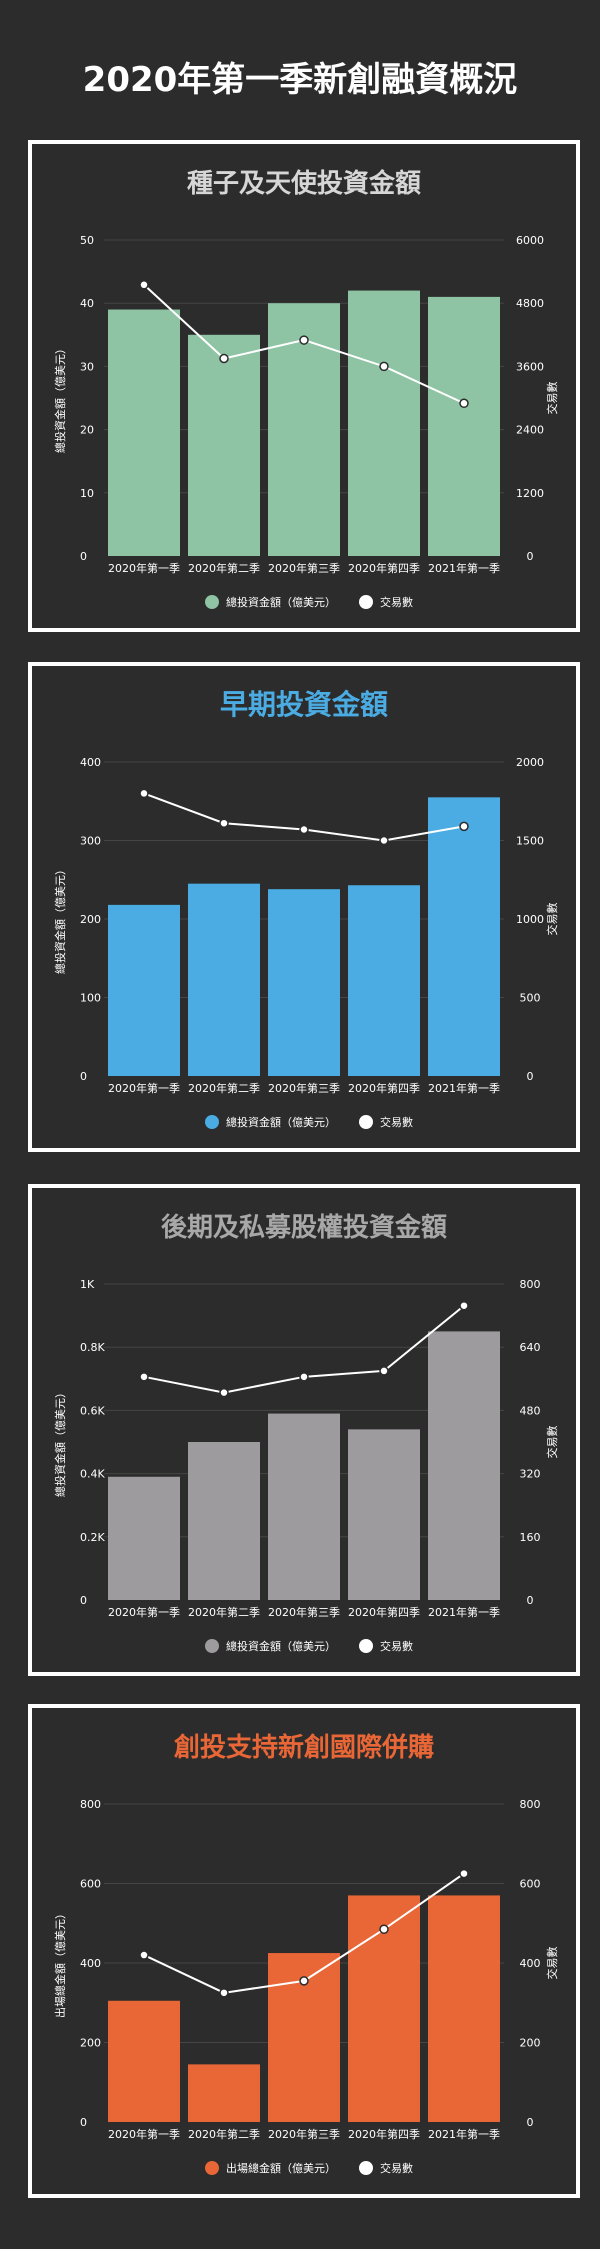  Describe the element at coordinates (396, 602) in the screenshot. I see `legend-label-line: 交易數` at that location.